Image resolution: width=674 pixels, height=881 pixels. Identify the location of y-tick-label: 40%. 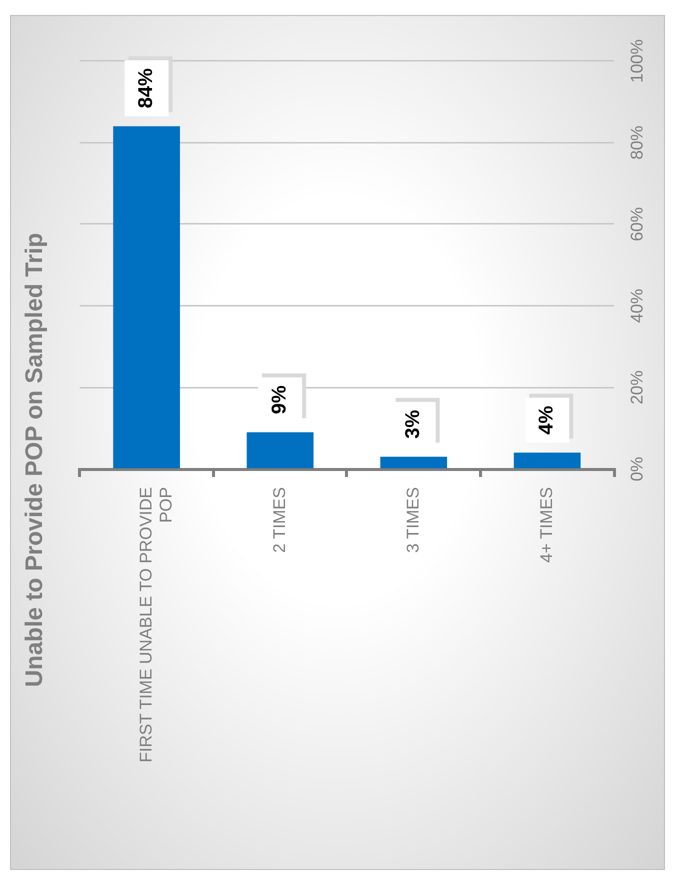
(637, 305).